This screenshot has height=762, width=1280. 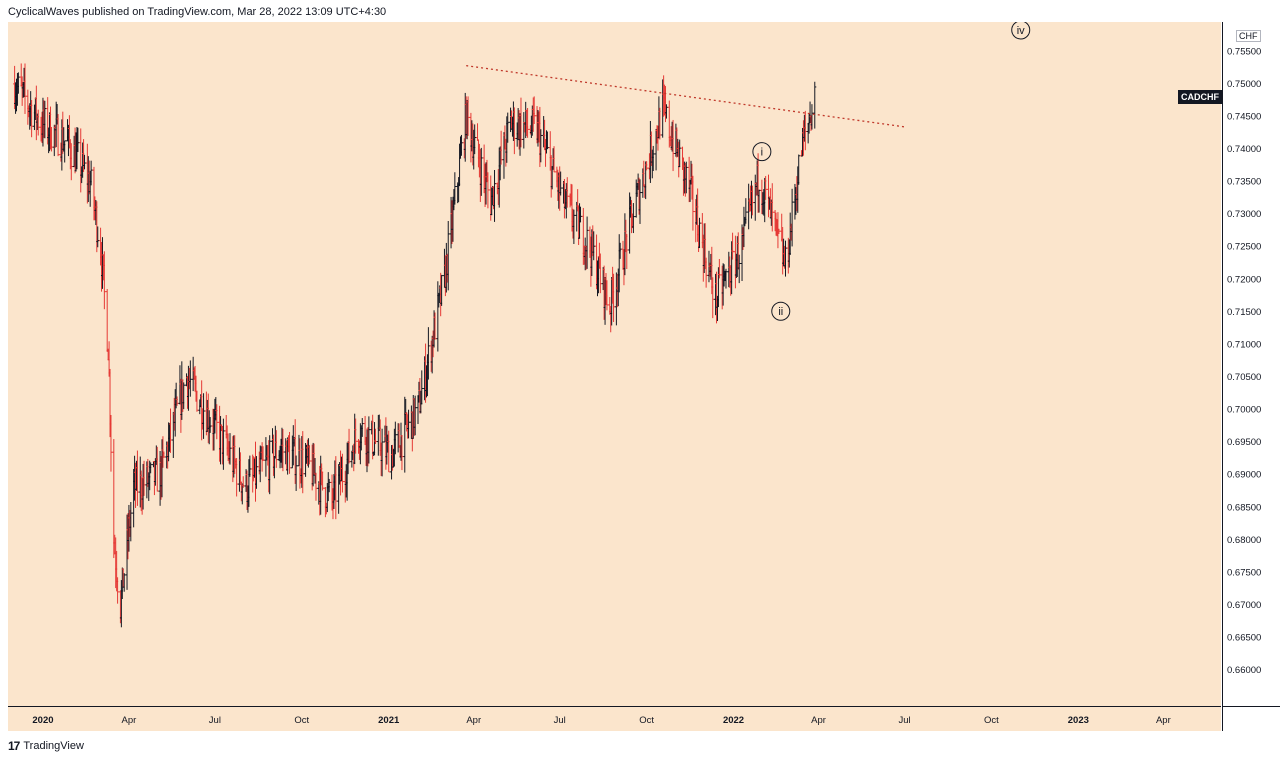 What do you see at coordinates (1244, 475) in the screenshot?
I see `price-tick-label: 0.69000` at bounding box center [1244, 475].